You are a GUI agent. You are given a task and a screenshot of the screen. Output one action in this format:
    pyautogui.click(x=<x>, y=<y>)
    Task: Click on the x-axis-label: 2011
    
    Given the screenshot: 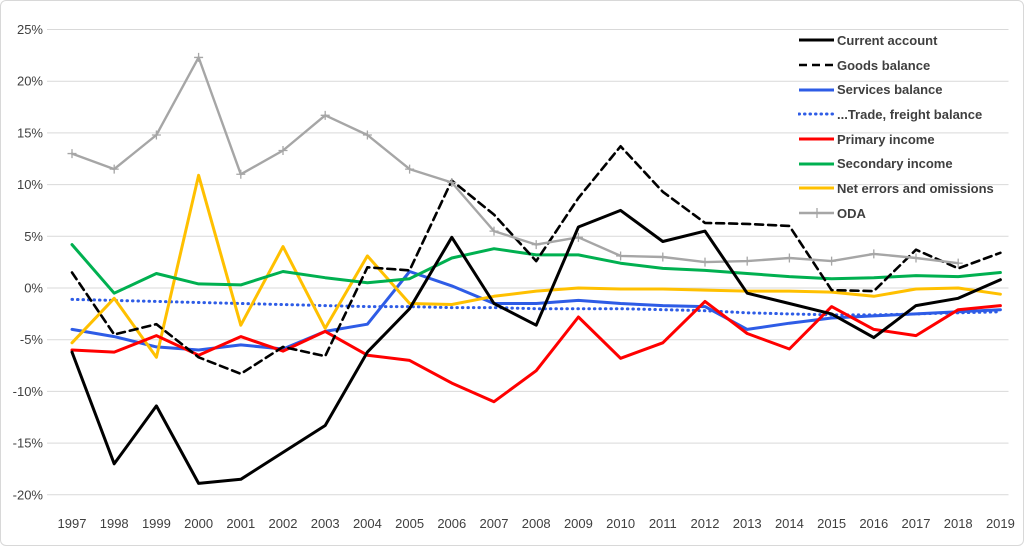 What is the action you would take?
    pyautogui.click(x=663, y=523)
    